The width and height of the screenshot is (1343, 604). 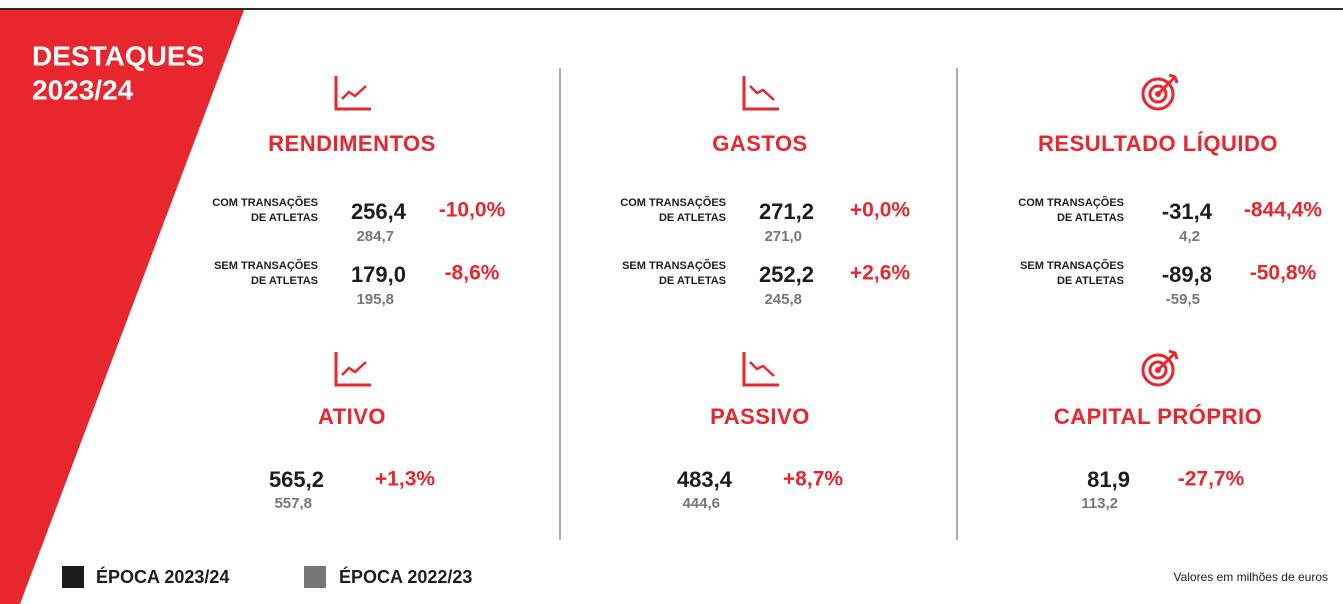 What do you see at coordinates (405, 576) in the screenshot?
I see `legend-label: ÉPOCA 2022/23` at bounding box center [405, 576].